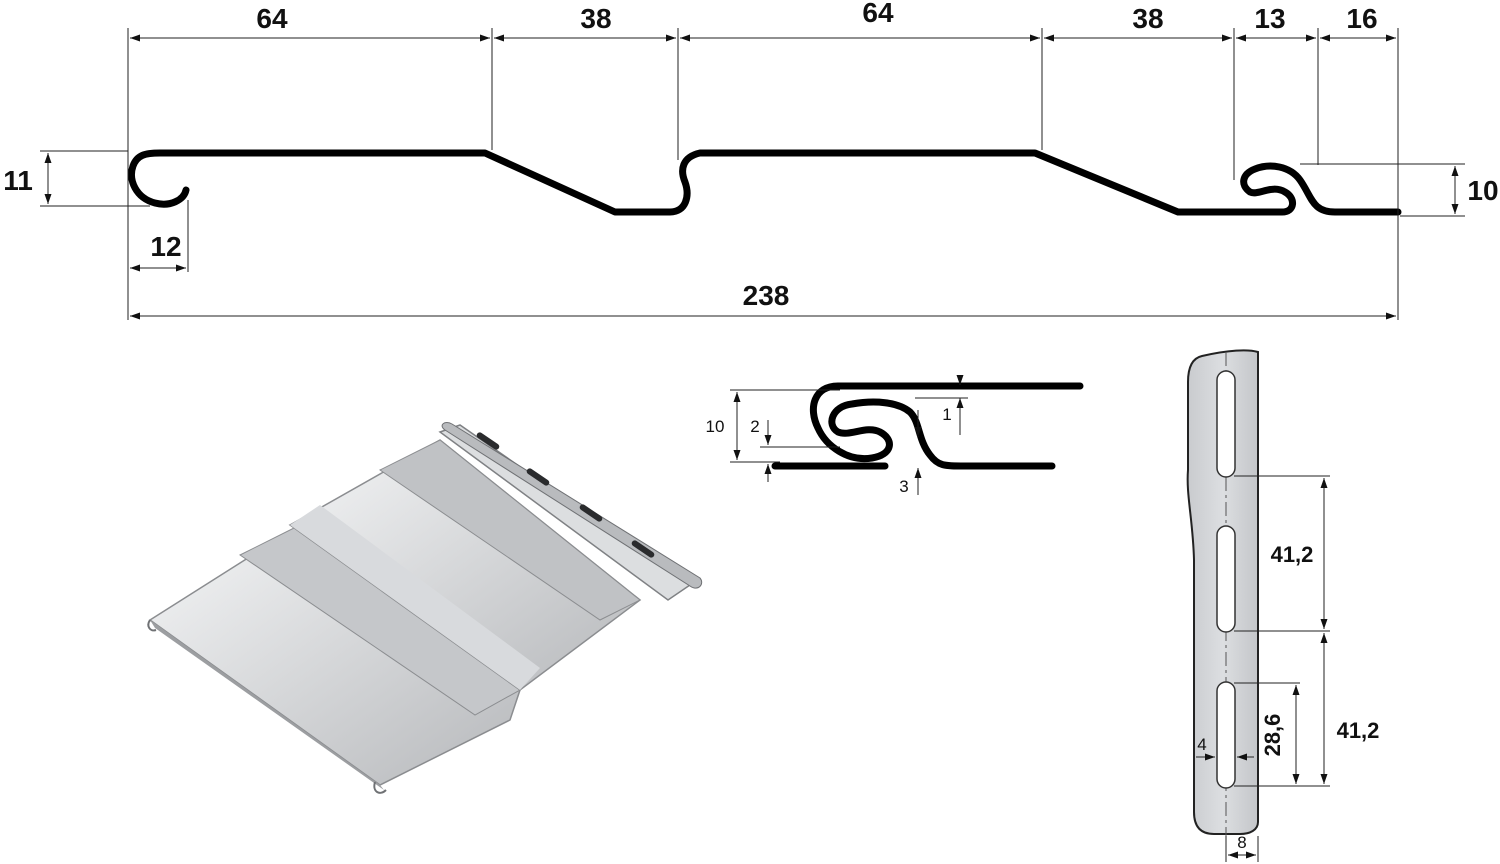 The width and height of the screenshot is (1500, 864). I want to click on dim-segment-3: 64, so click(878, 14).